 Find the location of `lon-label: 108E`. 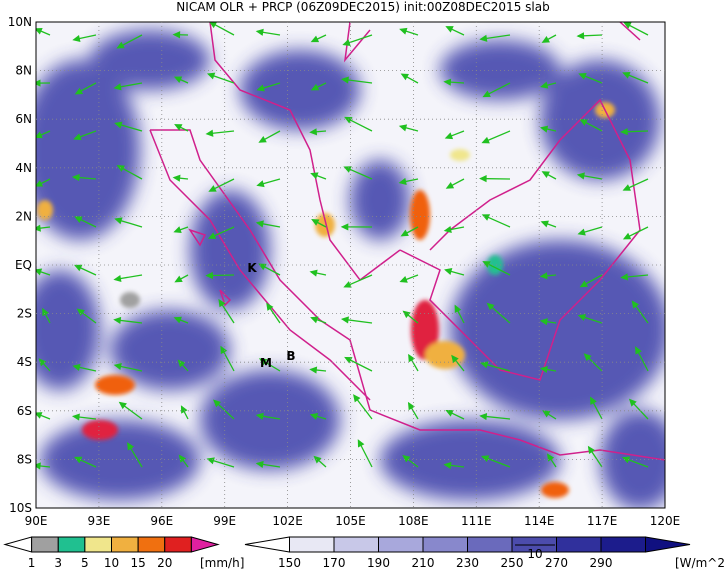

lon-label: 108E is located at coordinates (413, 521).